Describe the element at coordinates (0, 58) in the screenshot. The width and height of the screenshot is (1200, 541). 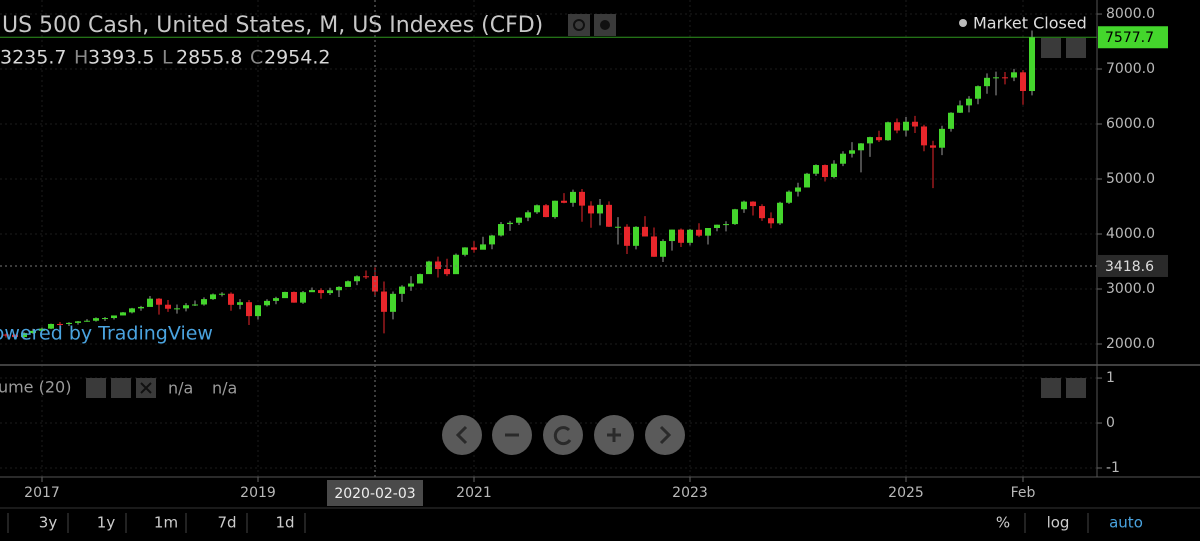
I see `ohlc-letter: O` at that location.